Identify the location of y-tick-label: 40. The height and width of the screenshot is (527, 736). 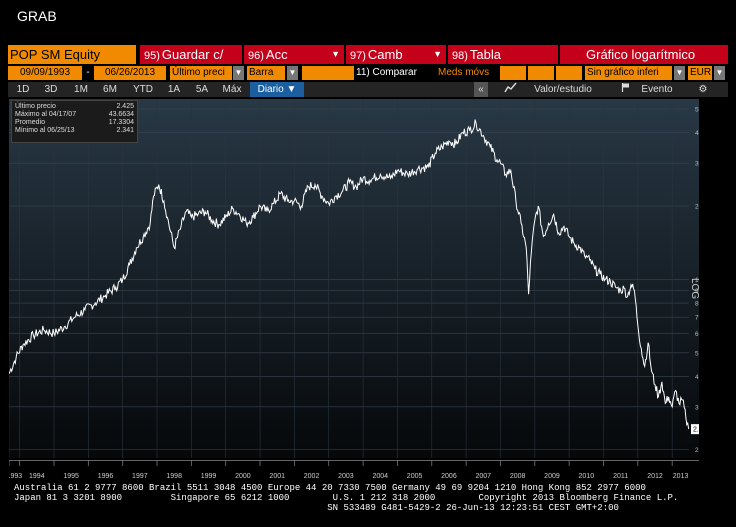
(697, 133).